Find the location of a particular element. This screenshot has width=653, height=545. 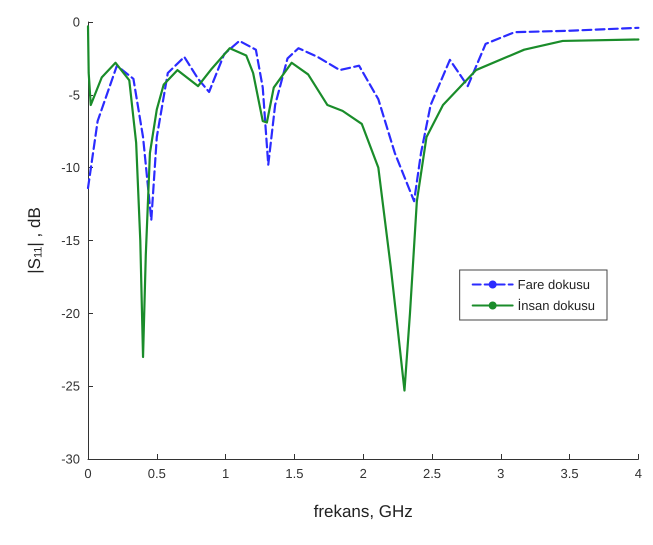

y-tick-label: 0 is located at coordinates (76, 22).